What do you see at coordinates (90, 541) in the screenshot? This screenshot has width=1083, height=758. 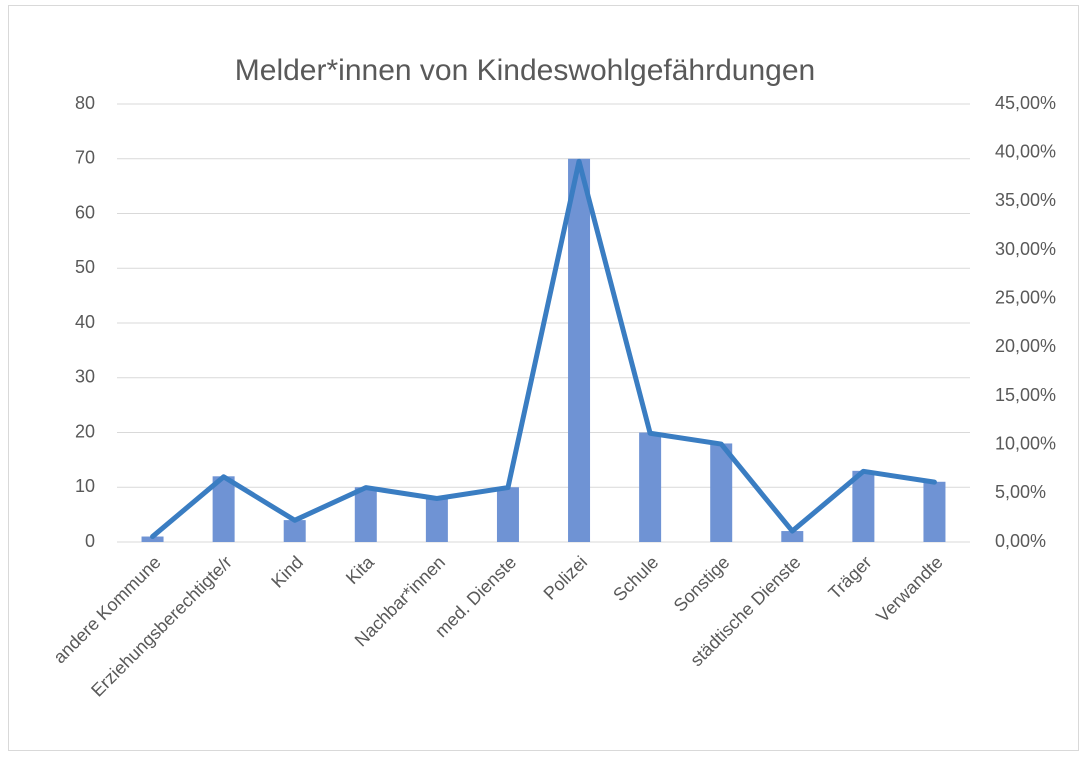 I see `y-tick-label: 0` at bounding box center [90, 541].